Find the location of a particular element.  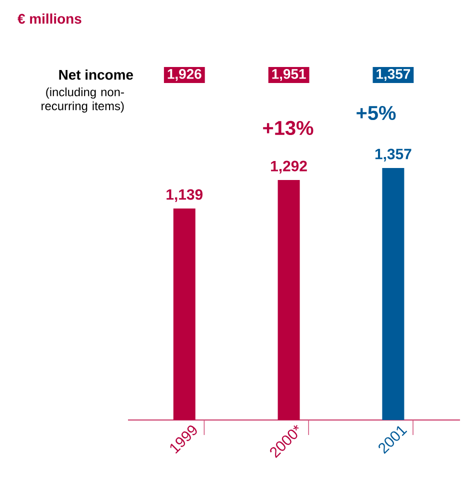

text: 1,951 is located at coordinates (289, 75).